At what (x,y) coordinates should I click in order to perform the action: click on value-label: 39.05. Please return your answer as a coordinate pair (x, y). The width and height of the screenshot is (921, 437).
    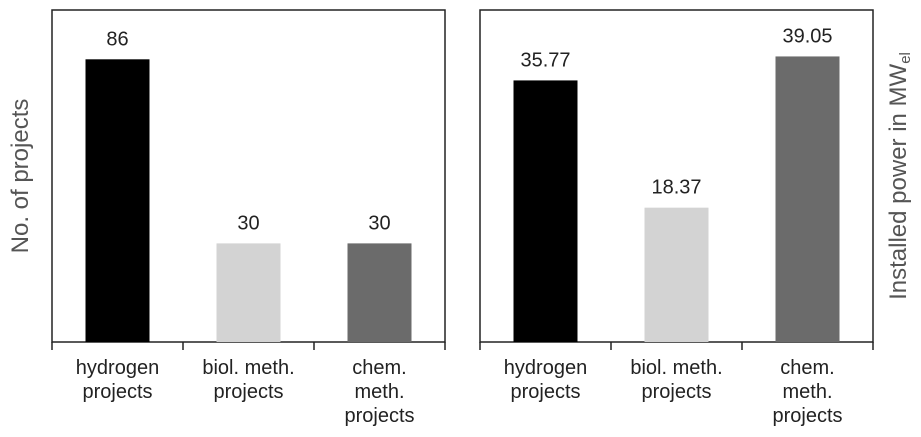
    Looking at the image, I should click on (807, 36).